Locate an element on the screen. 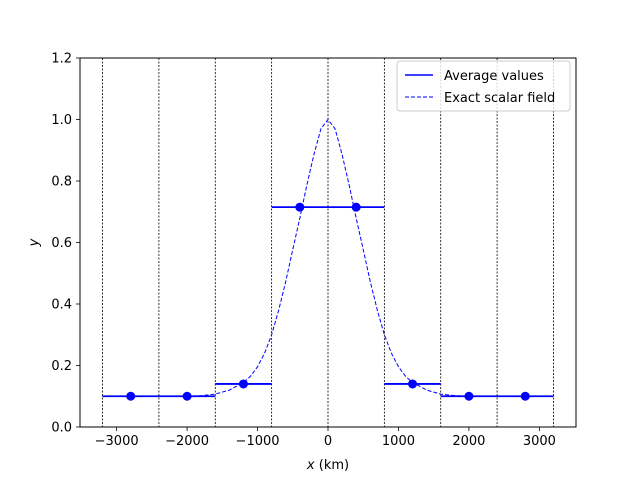  y-axis-ticks: 0.0 0.2 0.4 0.6 0.8 1.0 1.2 is located at coordinates (65, 244).